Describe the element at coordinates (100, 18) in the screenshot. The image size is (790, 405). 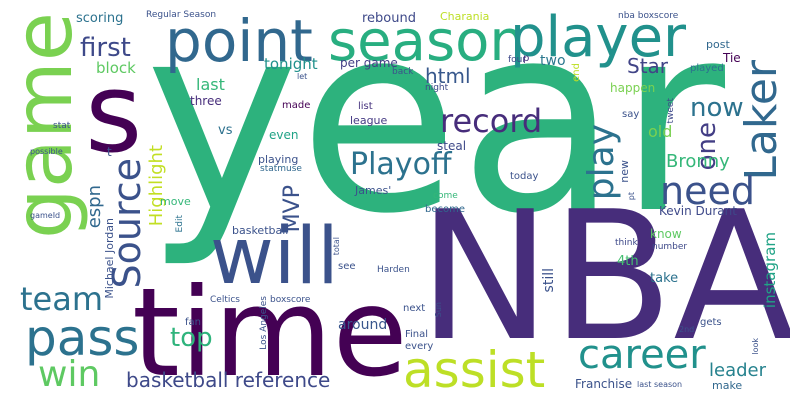
I see `word-scoring: scoring` at that location.